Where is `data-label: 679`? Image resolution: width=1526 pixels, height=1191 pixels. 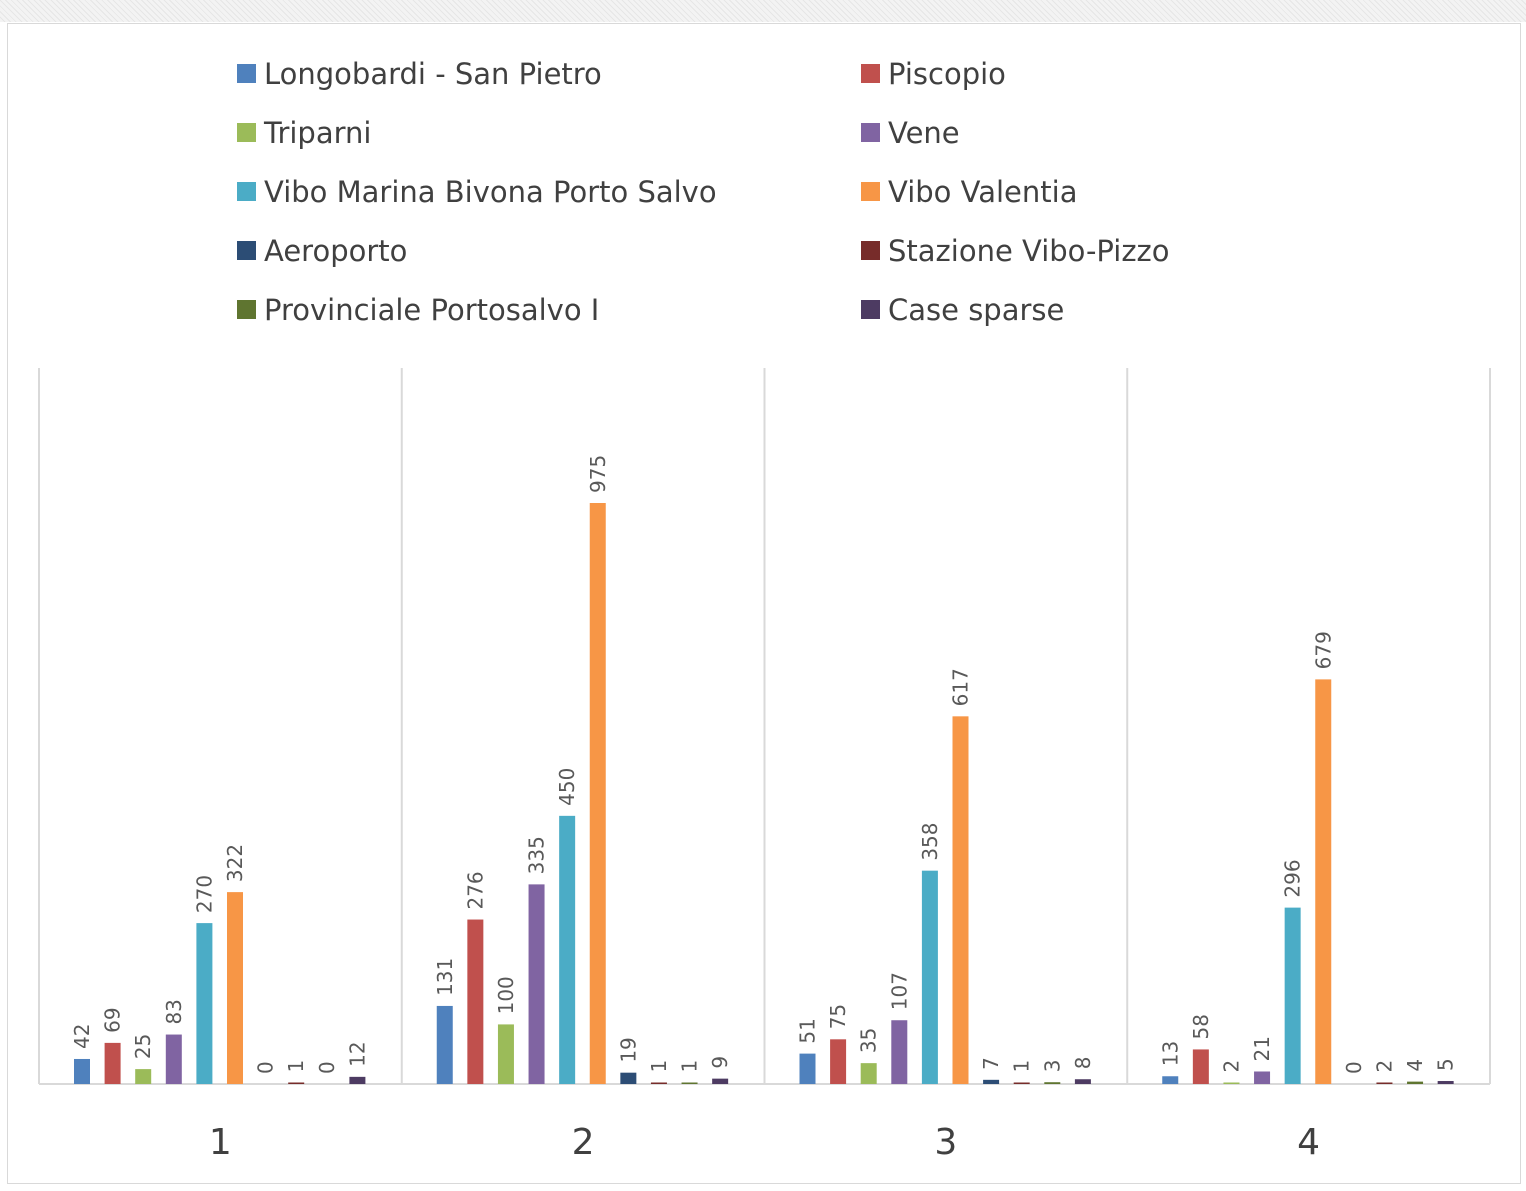 data-label: 679 is located at coordinates (1323, 650).